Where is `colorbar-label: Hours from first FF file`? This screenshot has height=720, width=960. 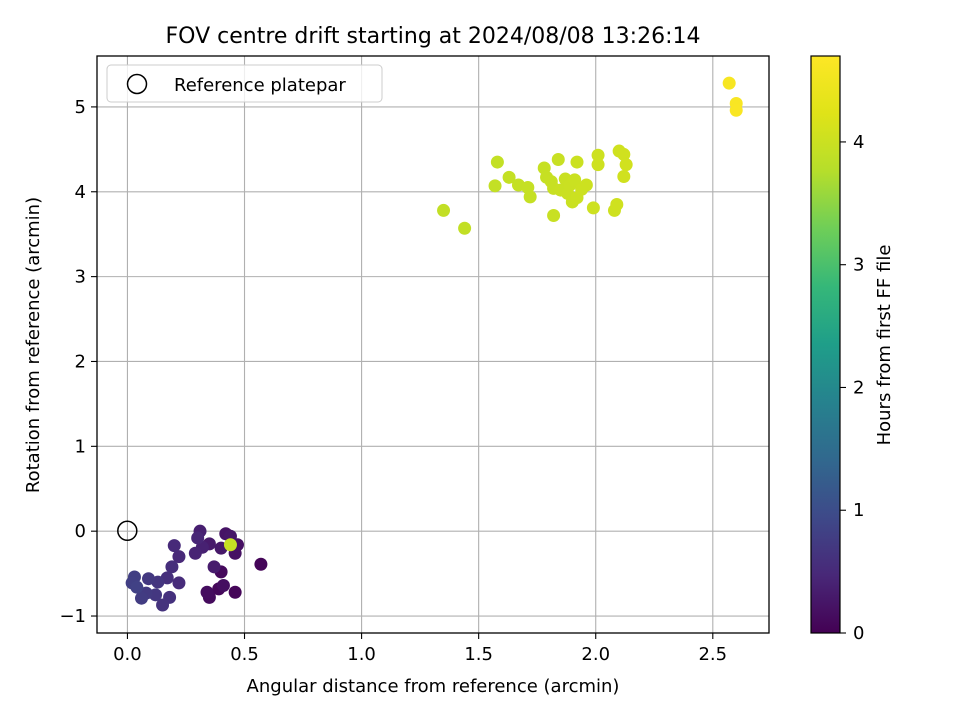
colorbar-label: Hours from first FF file is located at coordinates (884, 345).